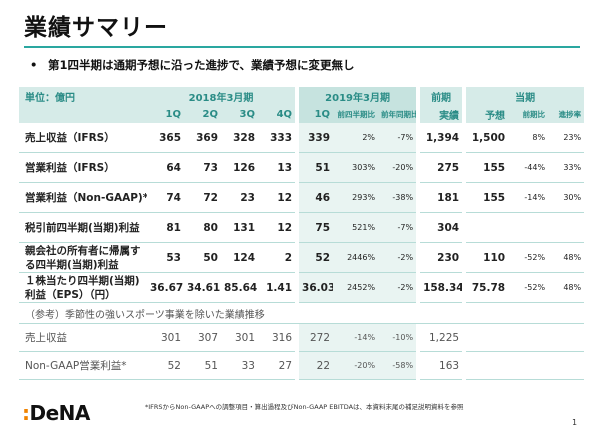  Describe the element at coordinates (239, 365) in the screenshot. I see `cell: 33` at that location.